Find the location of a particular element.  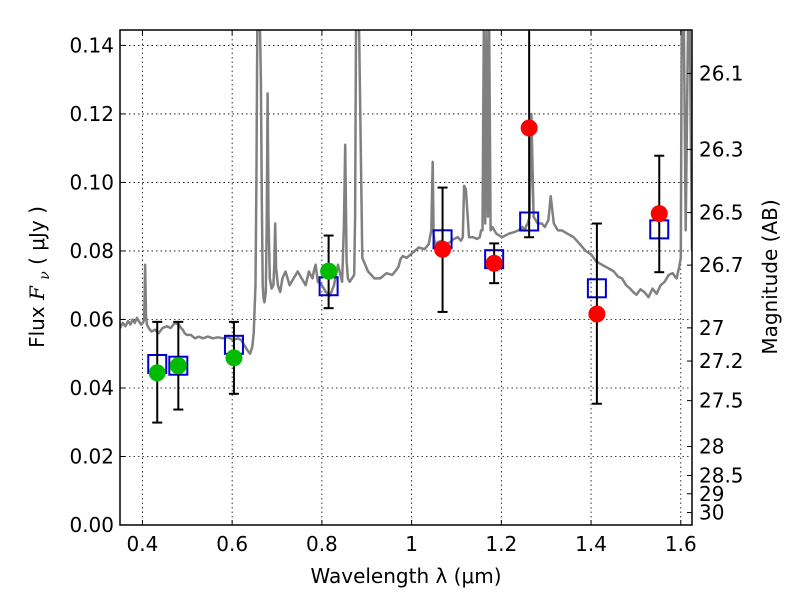

y-tick-label: 0.08 is located at coordinates (91, 251).